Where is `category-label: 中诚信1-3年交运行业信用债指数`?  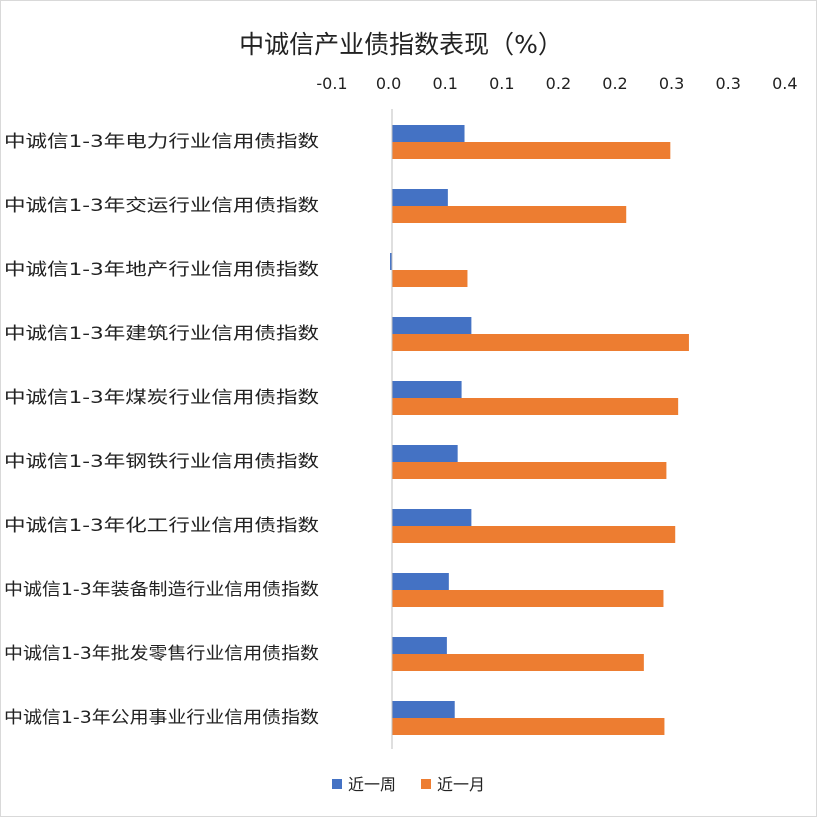 category-label: 中诚信1-3年交运行业信用债指数 is located at coordinates (161, 206).